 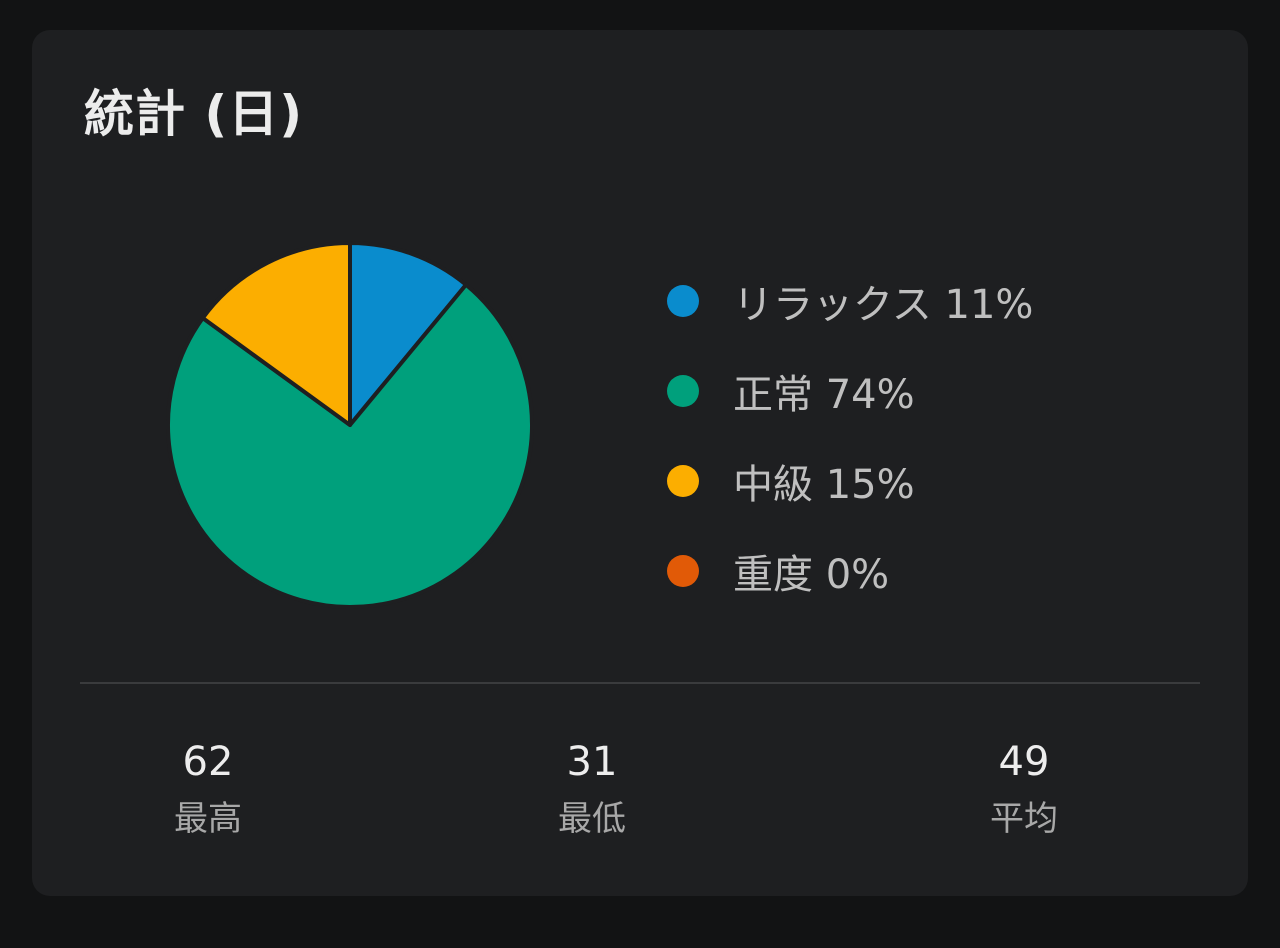 I want to click on legend-item-medium: 中級 15%, so click(x=850, y=481).